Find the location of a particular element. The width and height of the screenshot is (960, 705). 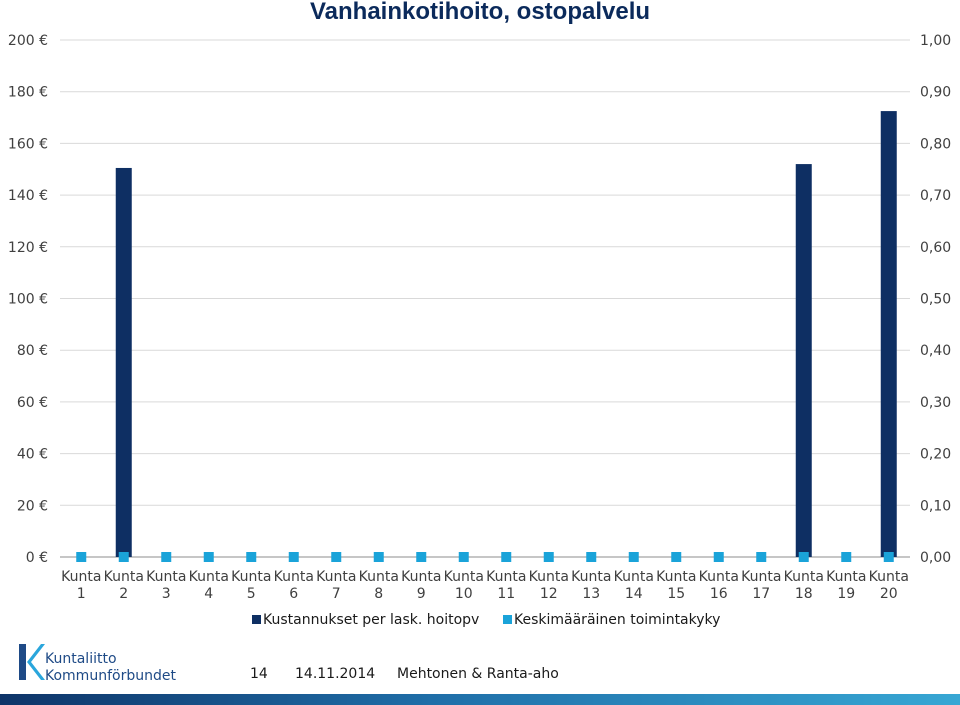

logo-line1: Kuntaliitto is located at coordinates (81, 659).